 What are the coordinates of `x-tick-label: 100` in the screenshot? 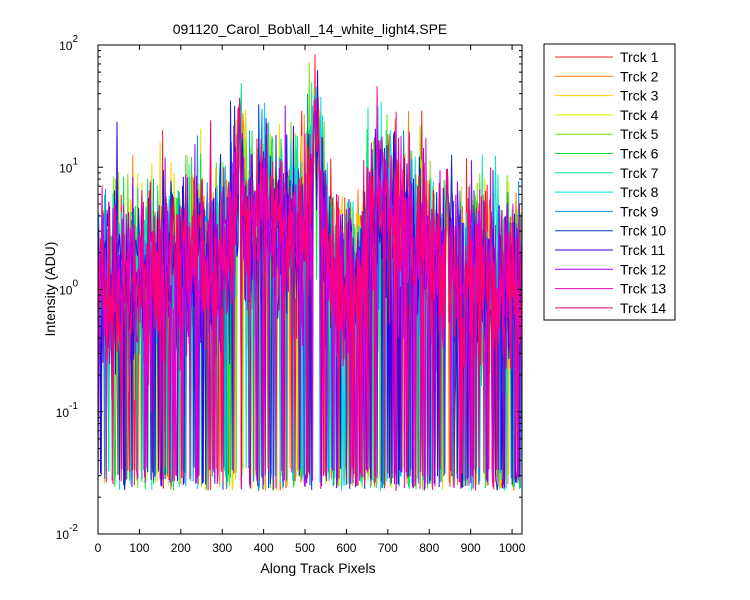 It's located at (139, 548).